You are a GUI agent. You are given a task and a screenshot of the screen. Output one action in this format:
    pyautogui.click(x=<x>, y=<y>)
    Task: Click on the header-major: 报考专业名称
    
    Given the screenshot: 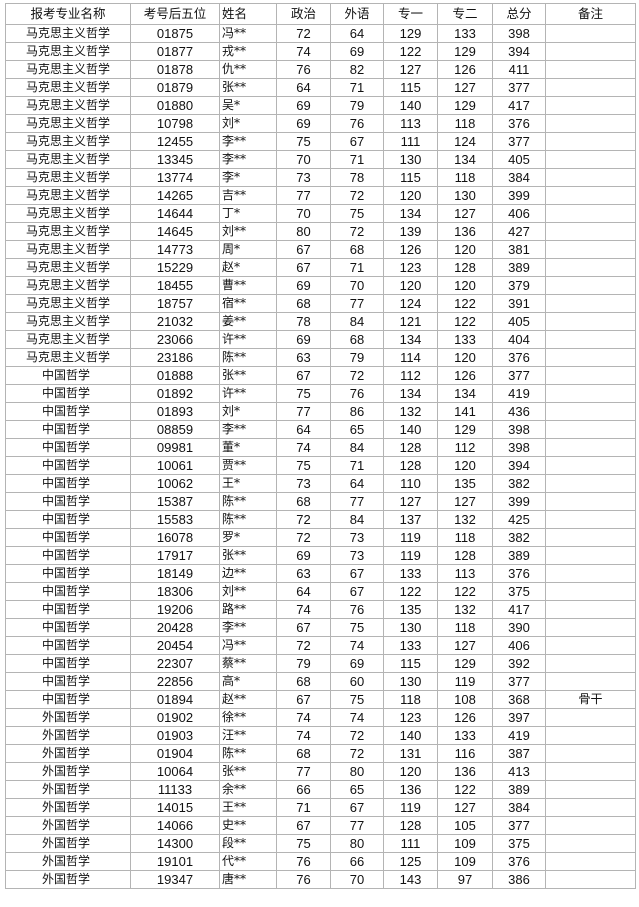 What is the action you would take?
    pyautogui.click(x=68, y=14)
    